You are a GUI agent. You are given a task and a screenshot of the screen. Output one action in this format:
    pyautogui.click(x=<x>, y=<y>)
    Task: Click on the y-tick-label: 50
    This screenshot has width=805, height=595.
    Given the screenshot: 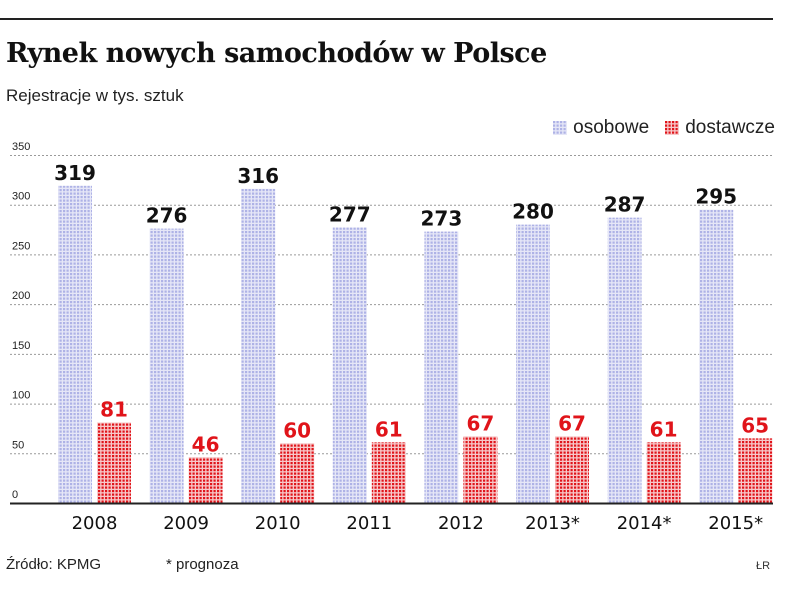 What is the action you would take?
    pyautogui.click(x=18, y=445)
    